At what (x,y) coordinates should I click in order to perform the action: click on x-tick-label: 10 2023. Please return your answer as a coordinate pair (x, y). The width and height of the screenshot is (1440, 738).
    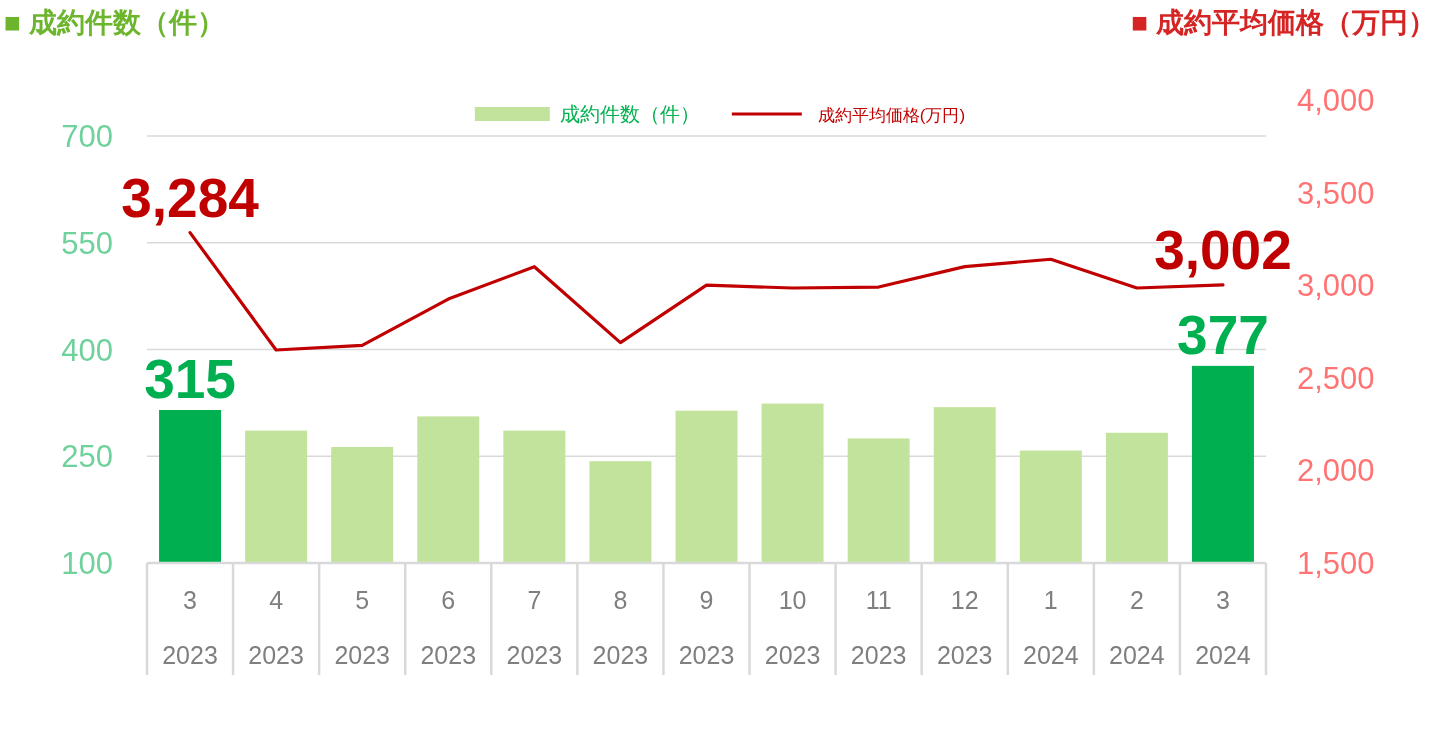
    Looking at the image, I should click on (792, 627).